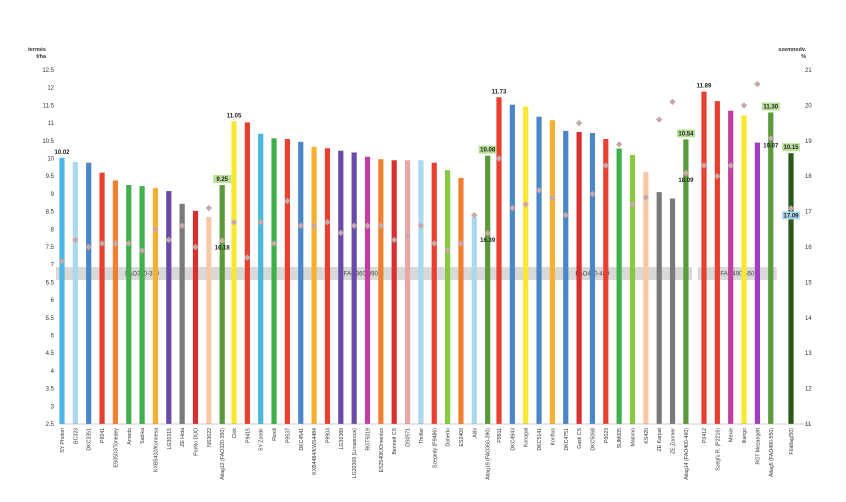 This screenshot has width=846, height=502. Describe the element at coordinates (382, 450) in the screenshot. I see `category-label: ES2540K/Omentos` at that location.